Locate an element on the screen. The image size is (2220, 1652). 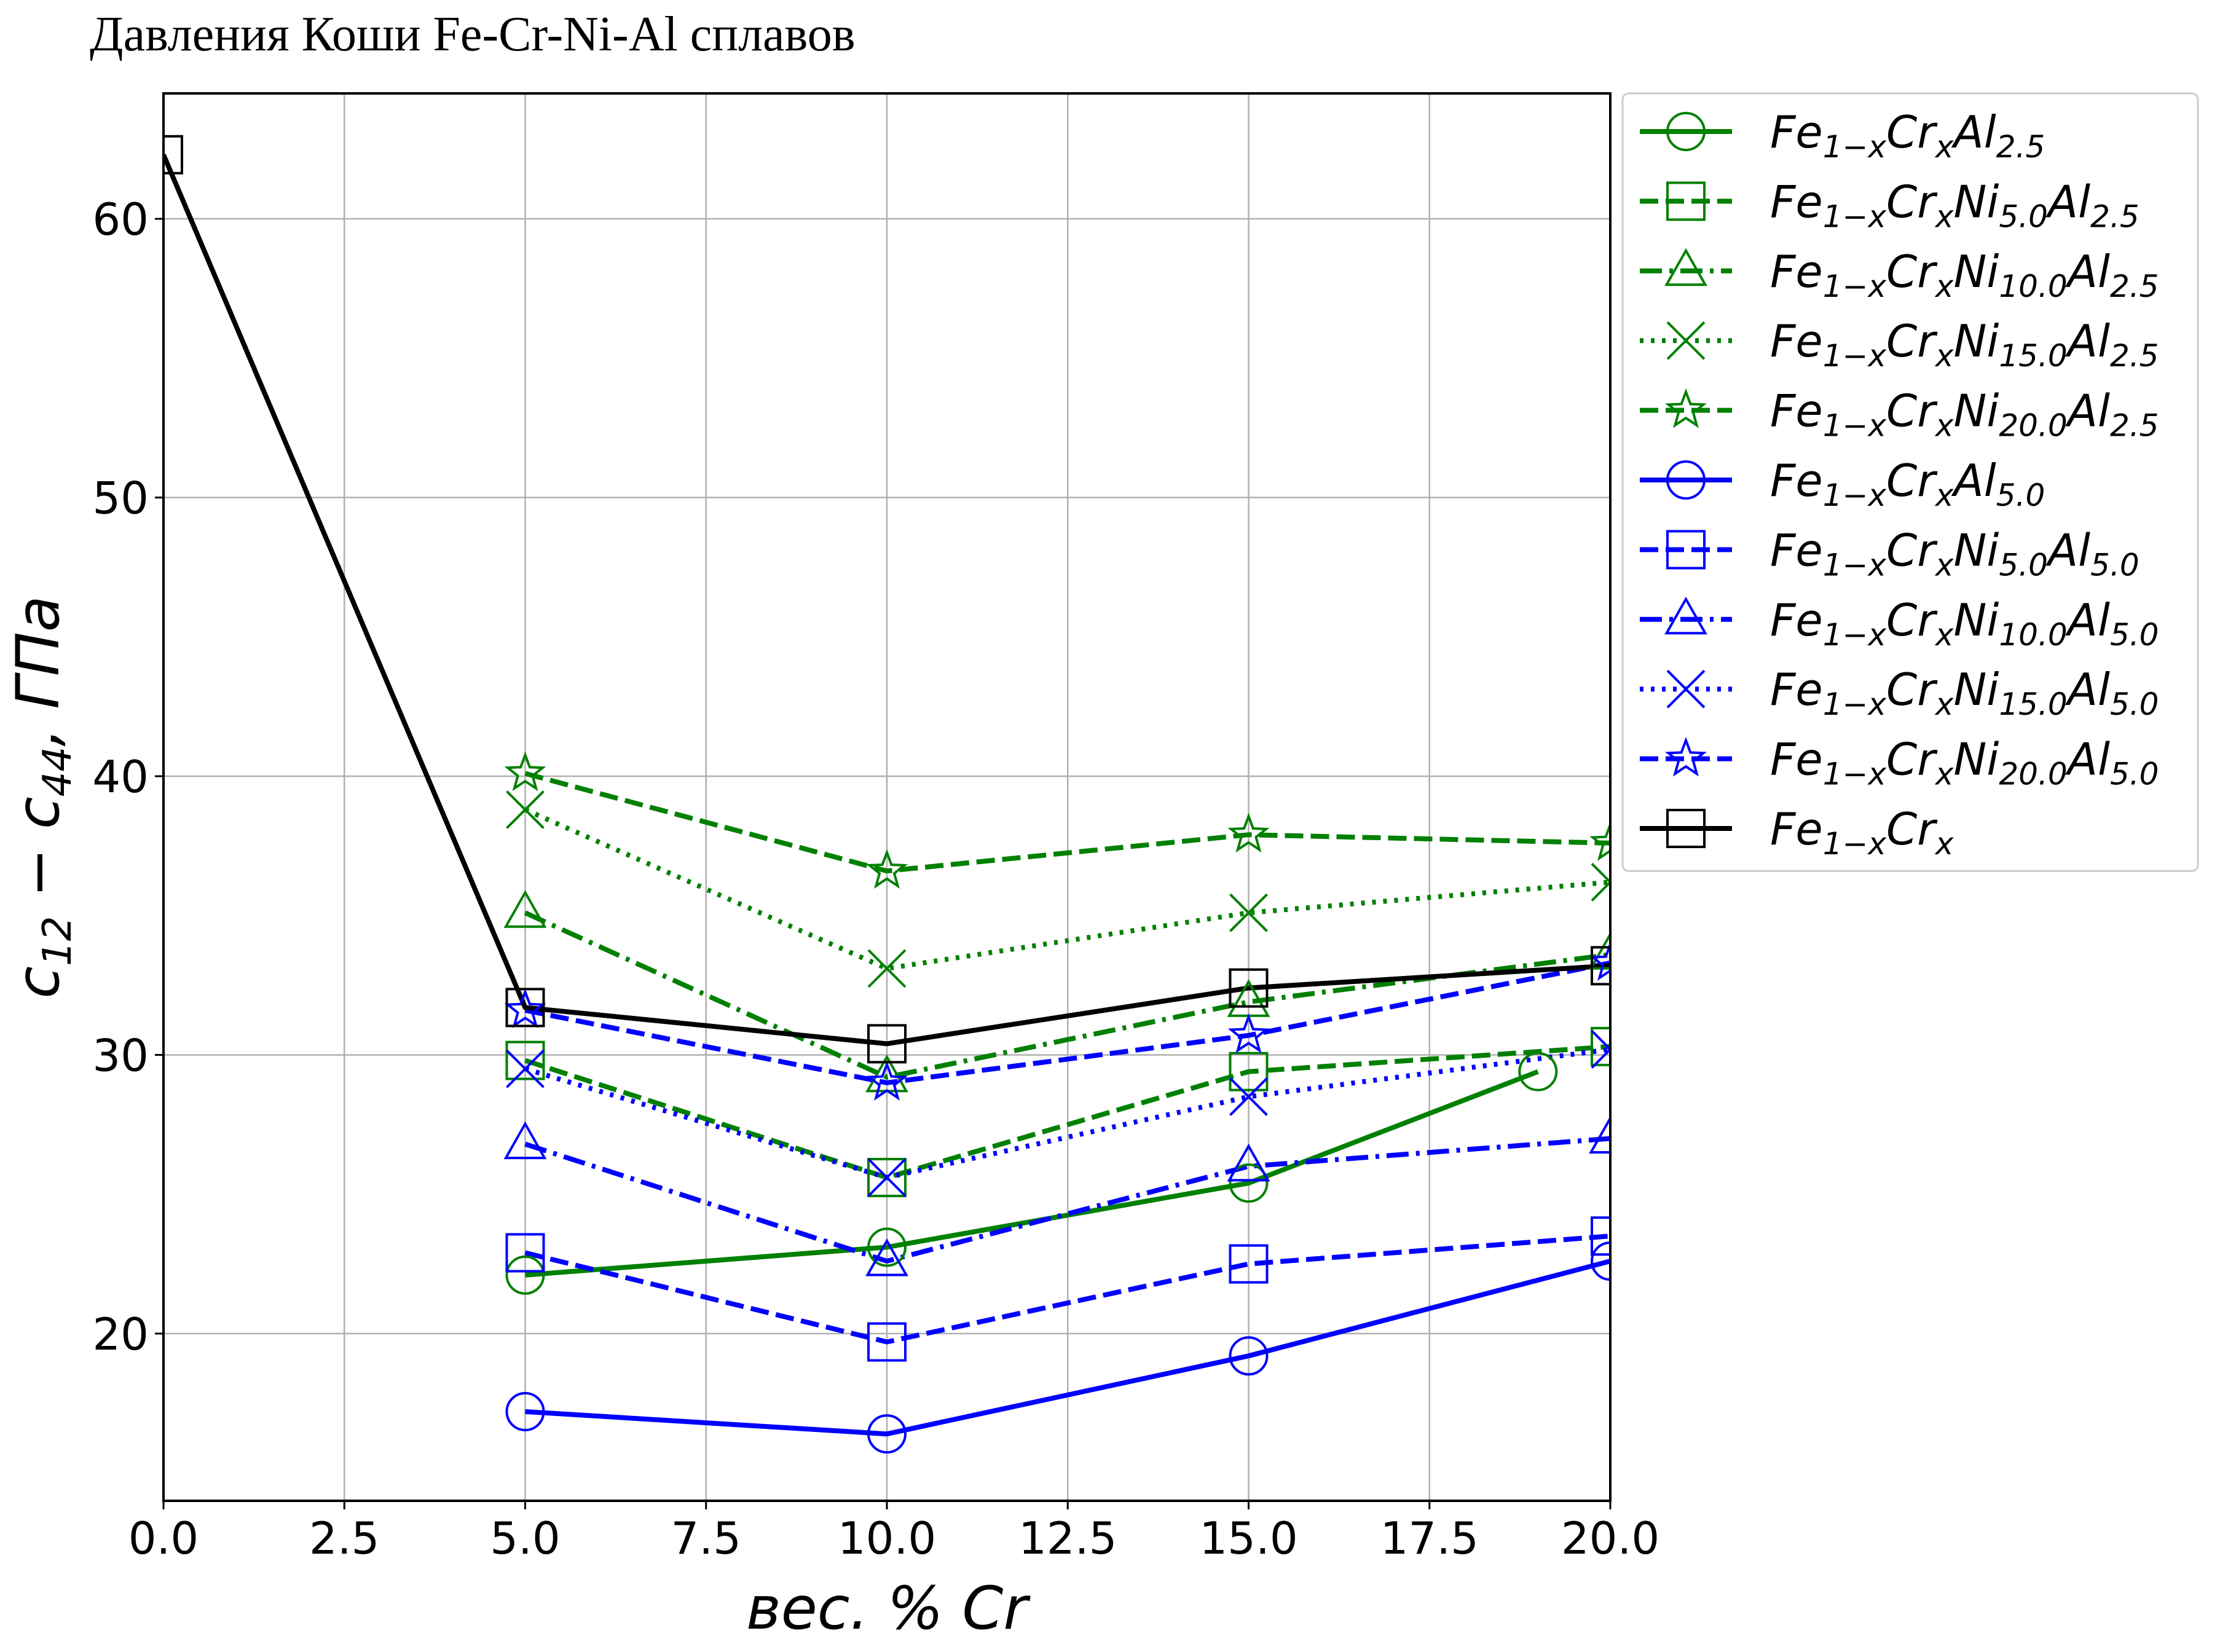
legend-entry: Fe1−xCrxNi10.0Al2.5 is located at coordinates (1899, 275).